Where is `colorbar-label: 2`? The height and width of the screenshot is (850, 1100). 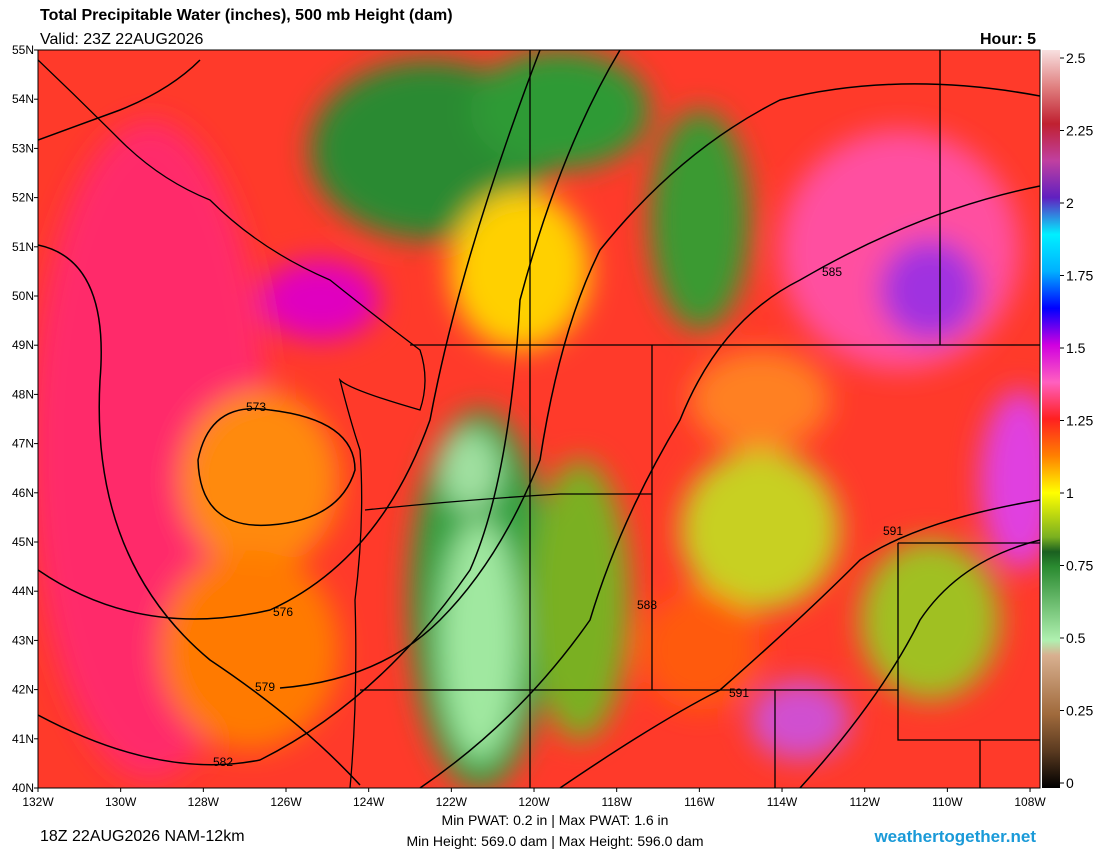 colorbar-label: 2 is located at coordinates (1070, 203).